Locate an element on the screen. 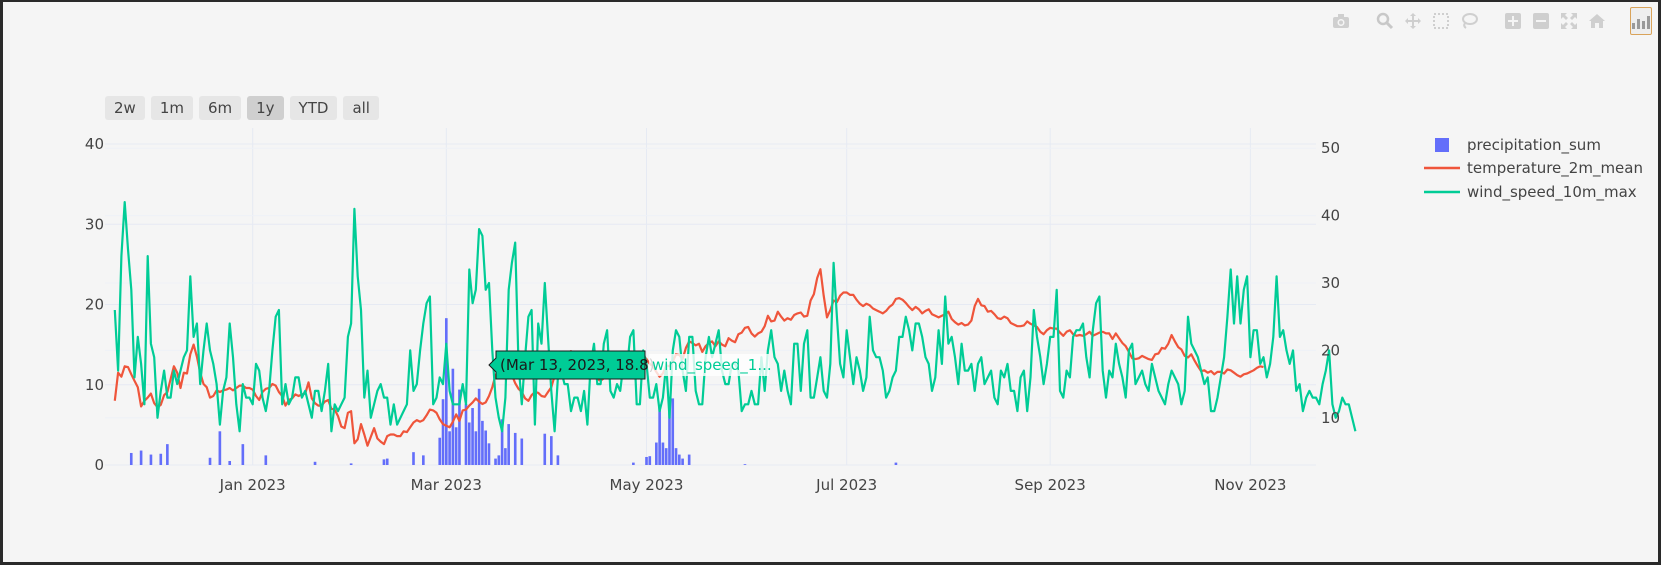 Image resolution: width=1661 pixels, height=565 pixels. tooltip-series-bg is located at coordinates (709, 365).